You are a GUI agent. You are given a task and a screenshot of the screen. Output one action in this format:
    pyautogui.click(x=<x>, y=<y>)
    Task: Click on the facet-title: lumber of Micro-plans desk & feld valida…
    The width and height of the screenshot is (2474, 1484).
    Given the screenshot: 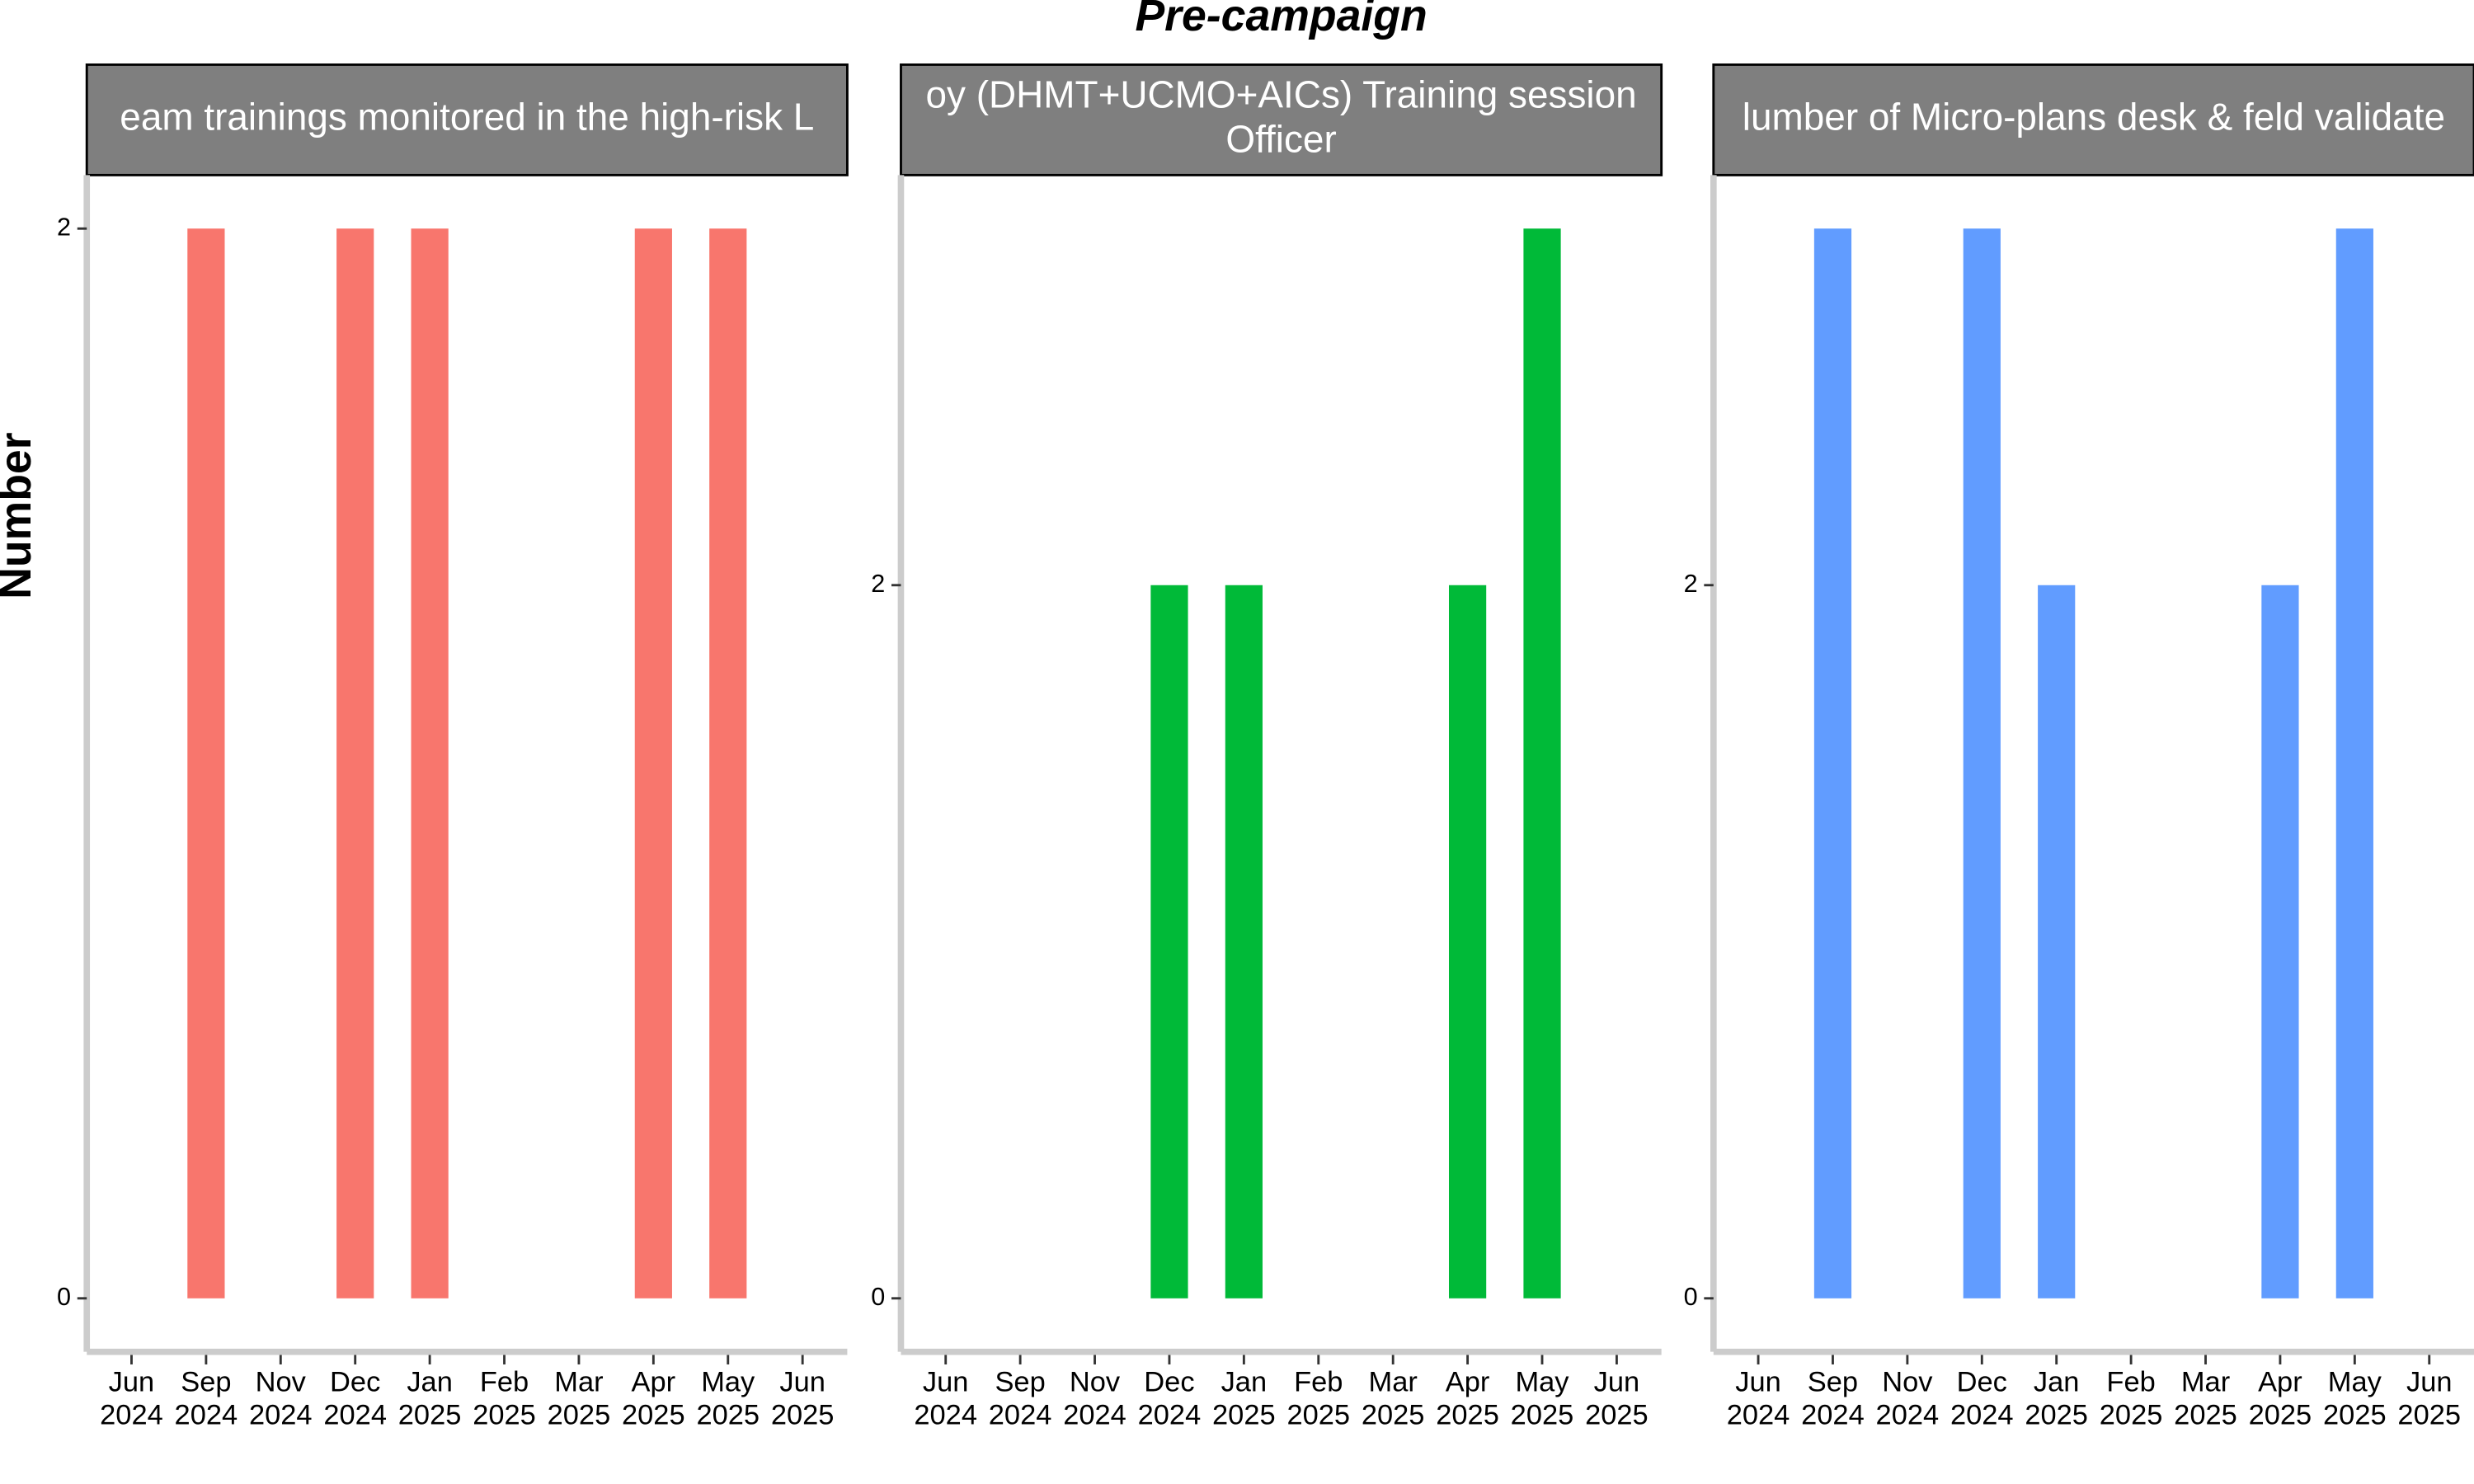 What is the action you would take?
    pyautogui.click(x=2094, y=117)
    